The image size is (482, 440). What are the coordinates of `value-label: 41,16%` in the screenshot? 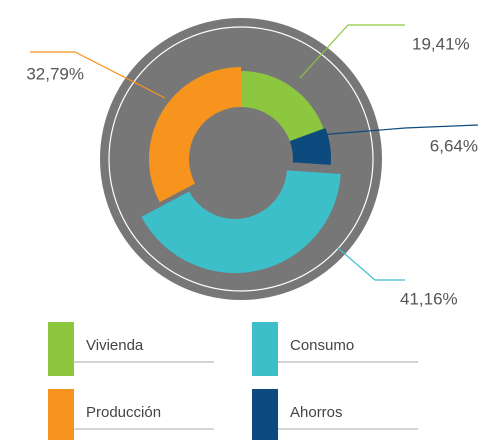 It's located at (429, 298).